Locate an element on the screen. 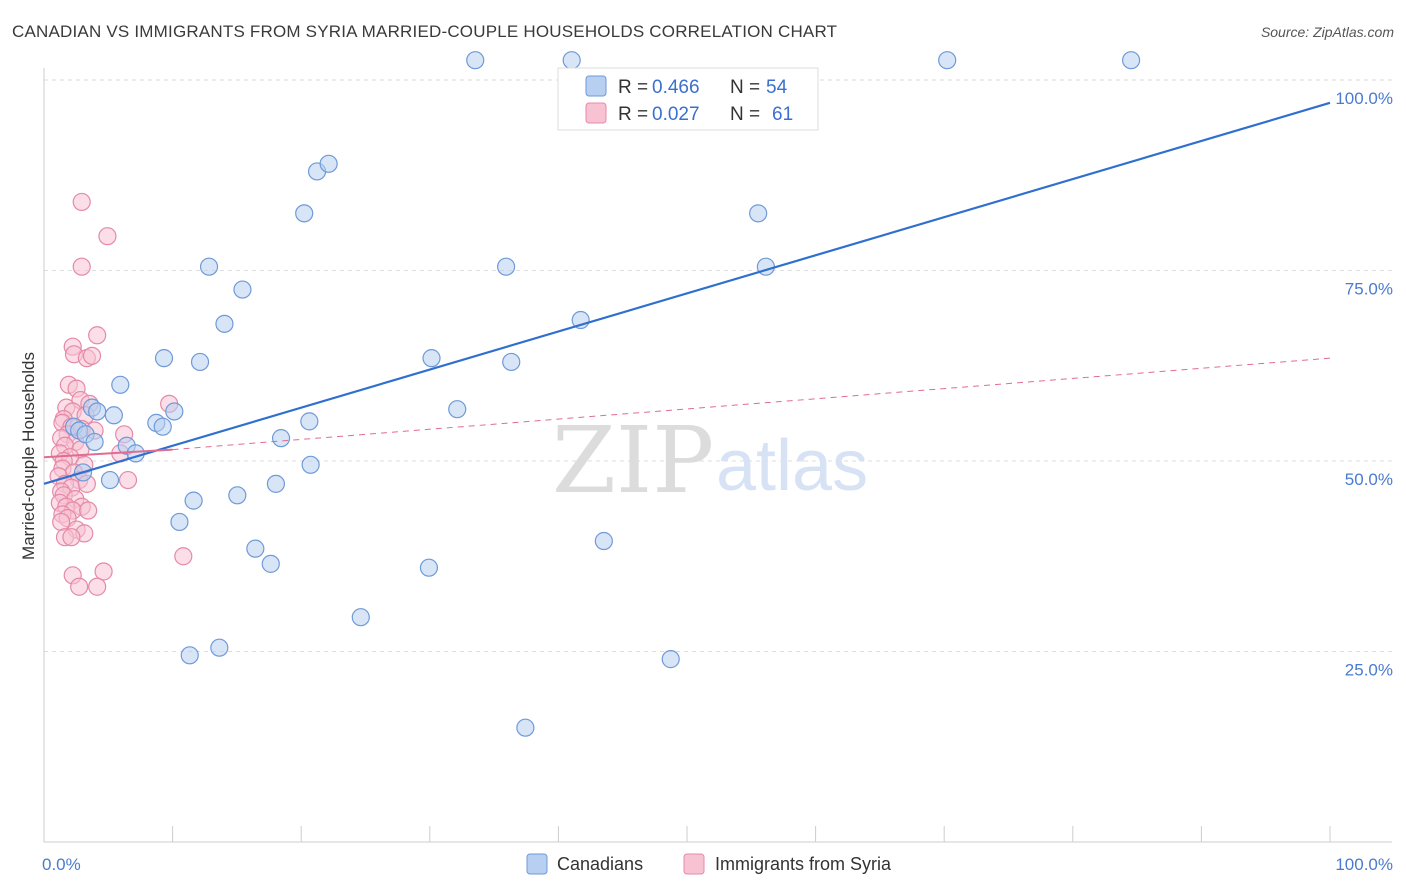 The height and width of the screenshot is (892, 1406). bottom-legend-swatch-canadians is located at coordinates (537, 864).